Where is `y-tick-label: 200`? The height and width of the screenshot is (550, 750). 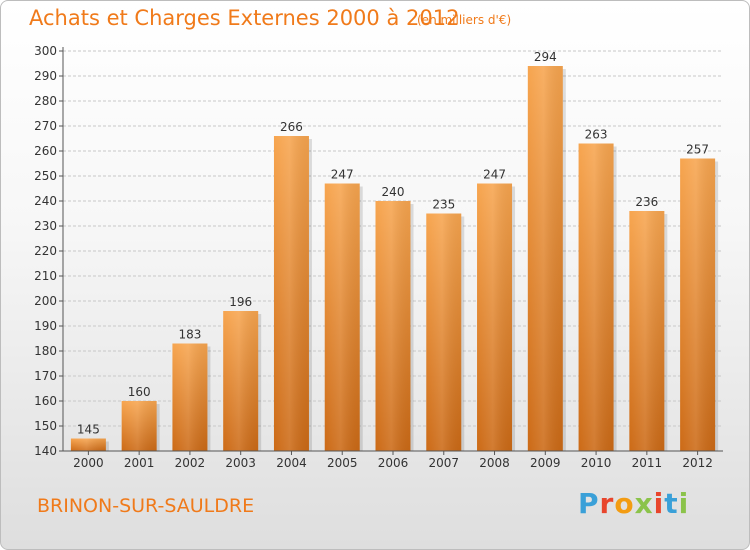
y-tick-label: 200 is located at coordinates (45, 301).